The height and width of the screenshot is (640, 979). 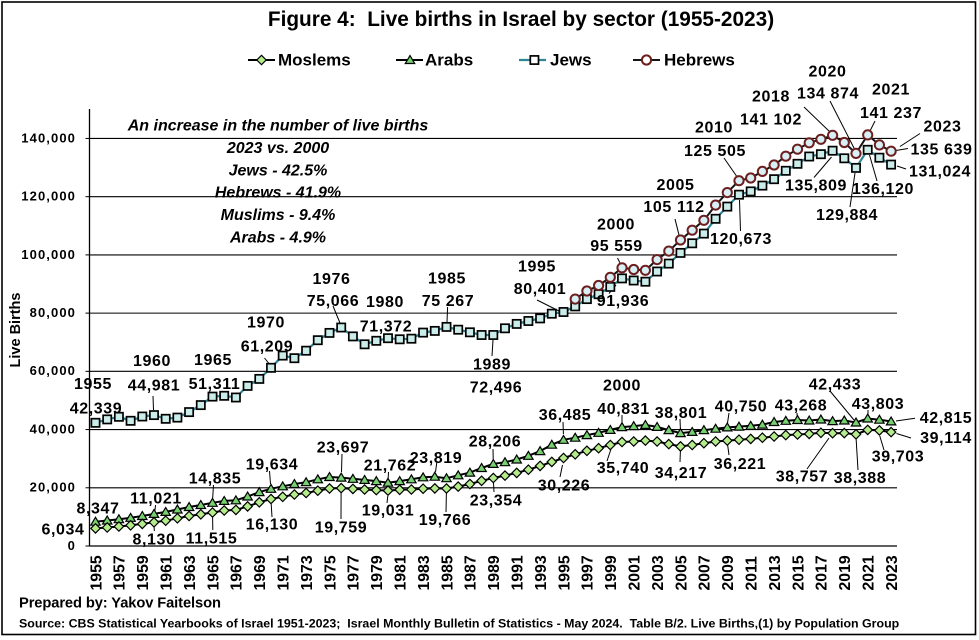 What do you see at coordinates (681, 413) in the screenshot?
I see `svg-text: 38,801` at bounding box center [681, 413].